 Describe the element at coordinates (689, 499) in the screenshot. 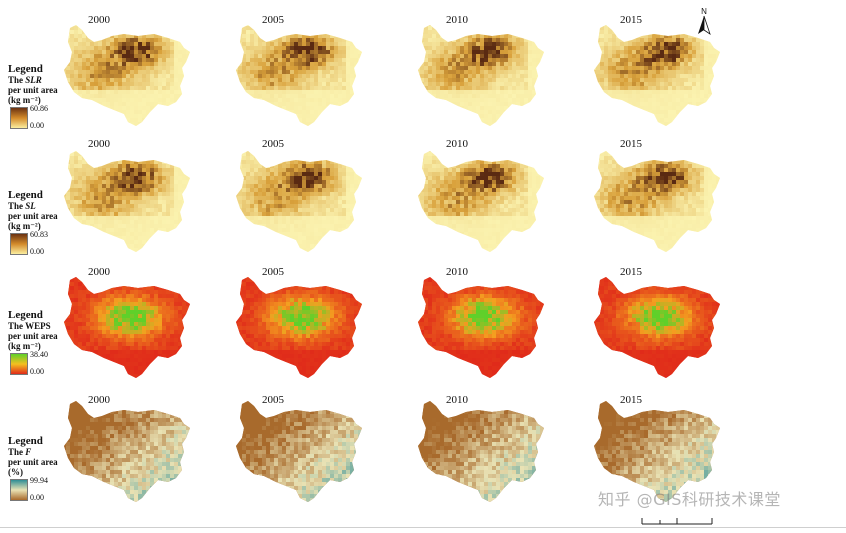

I see `watermark: 知乎 @GIS科研技术课堂` at that location.